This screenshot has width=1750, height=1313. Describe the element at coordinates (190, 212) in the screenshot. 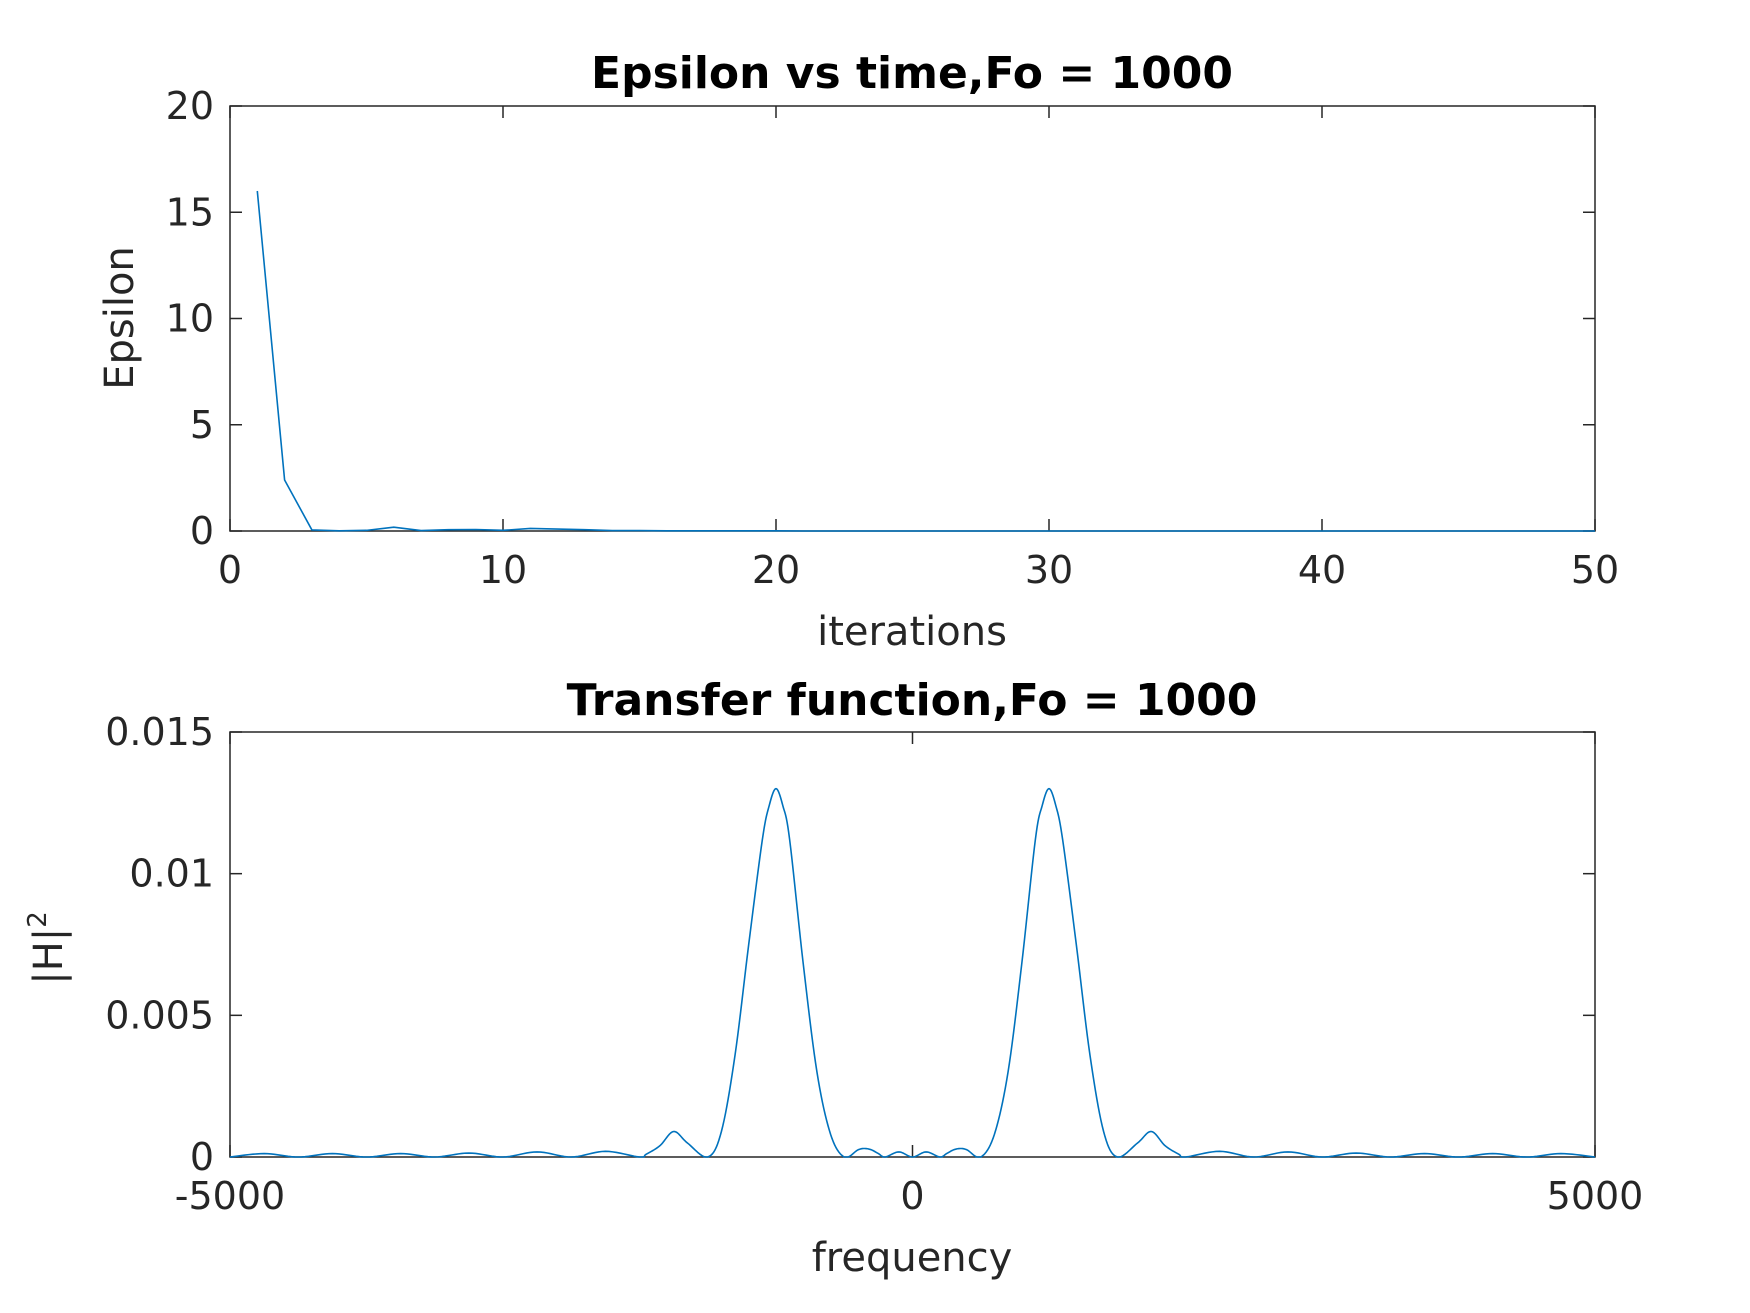

I see `epsilon-ytick-label: 15` at that location.